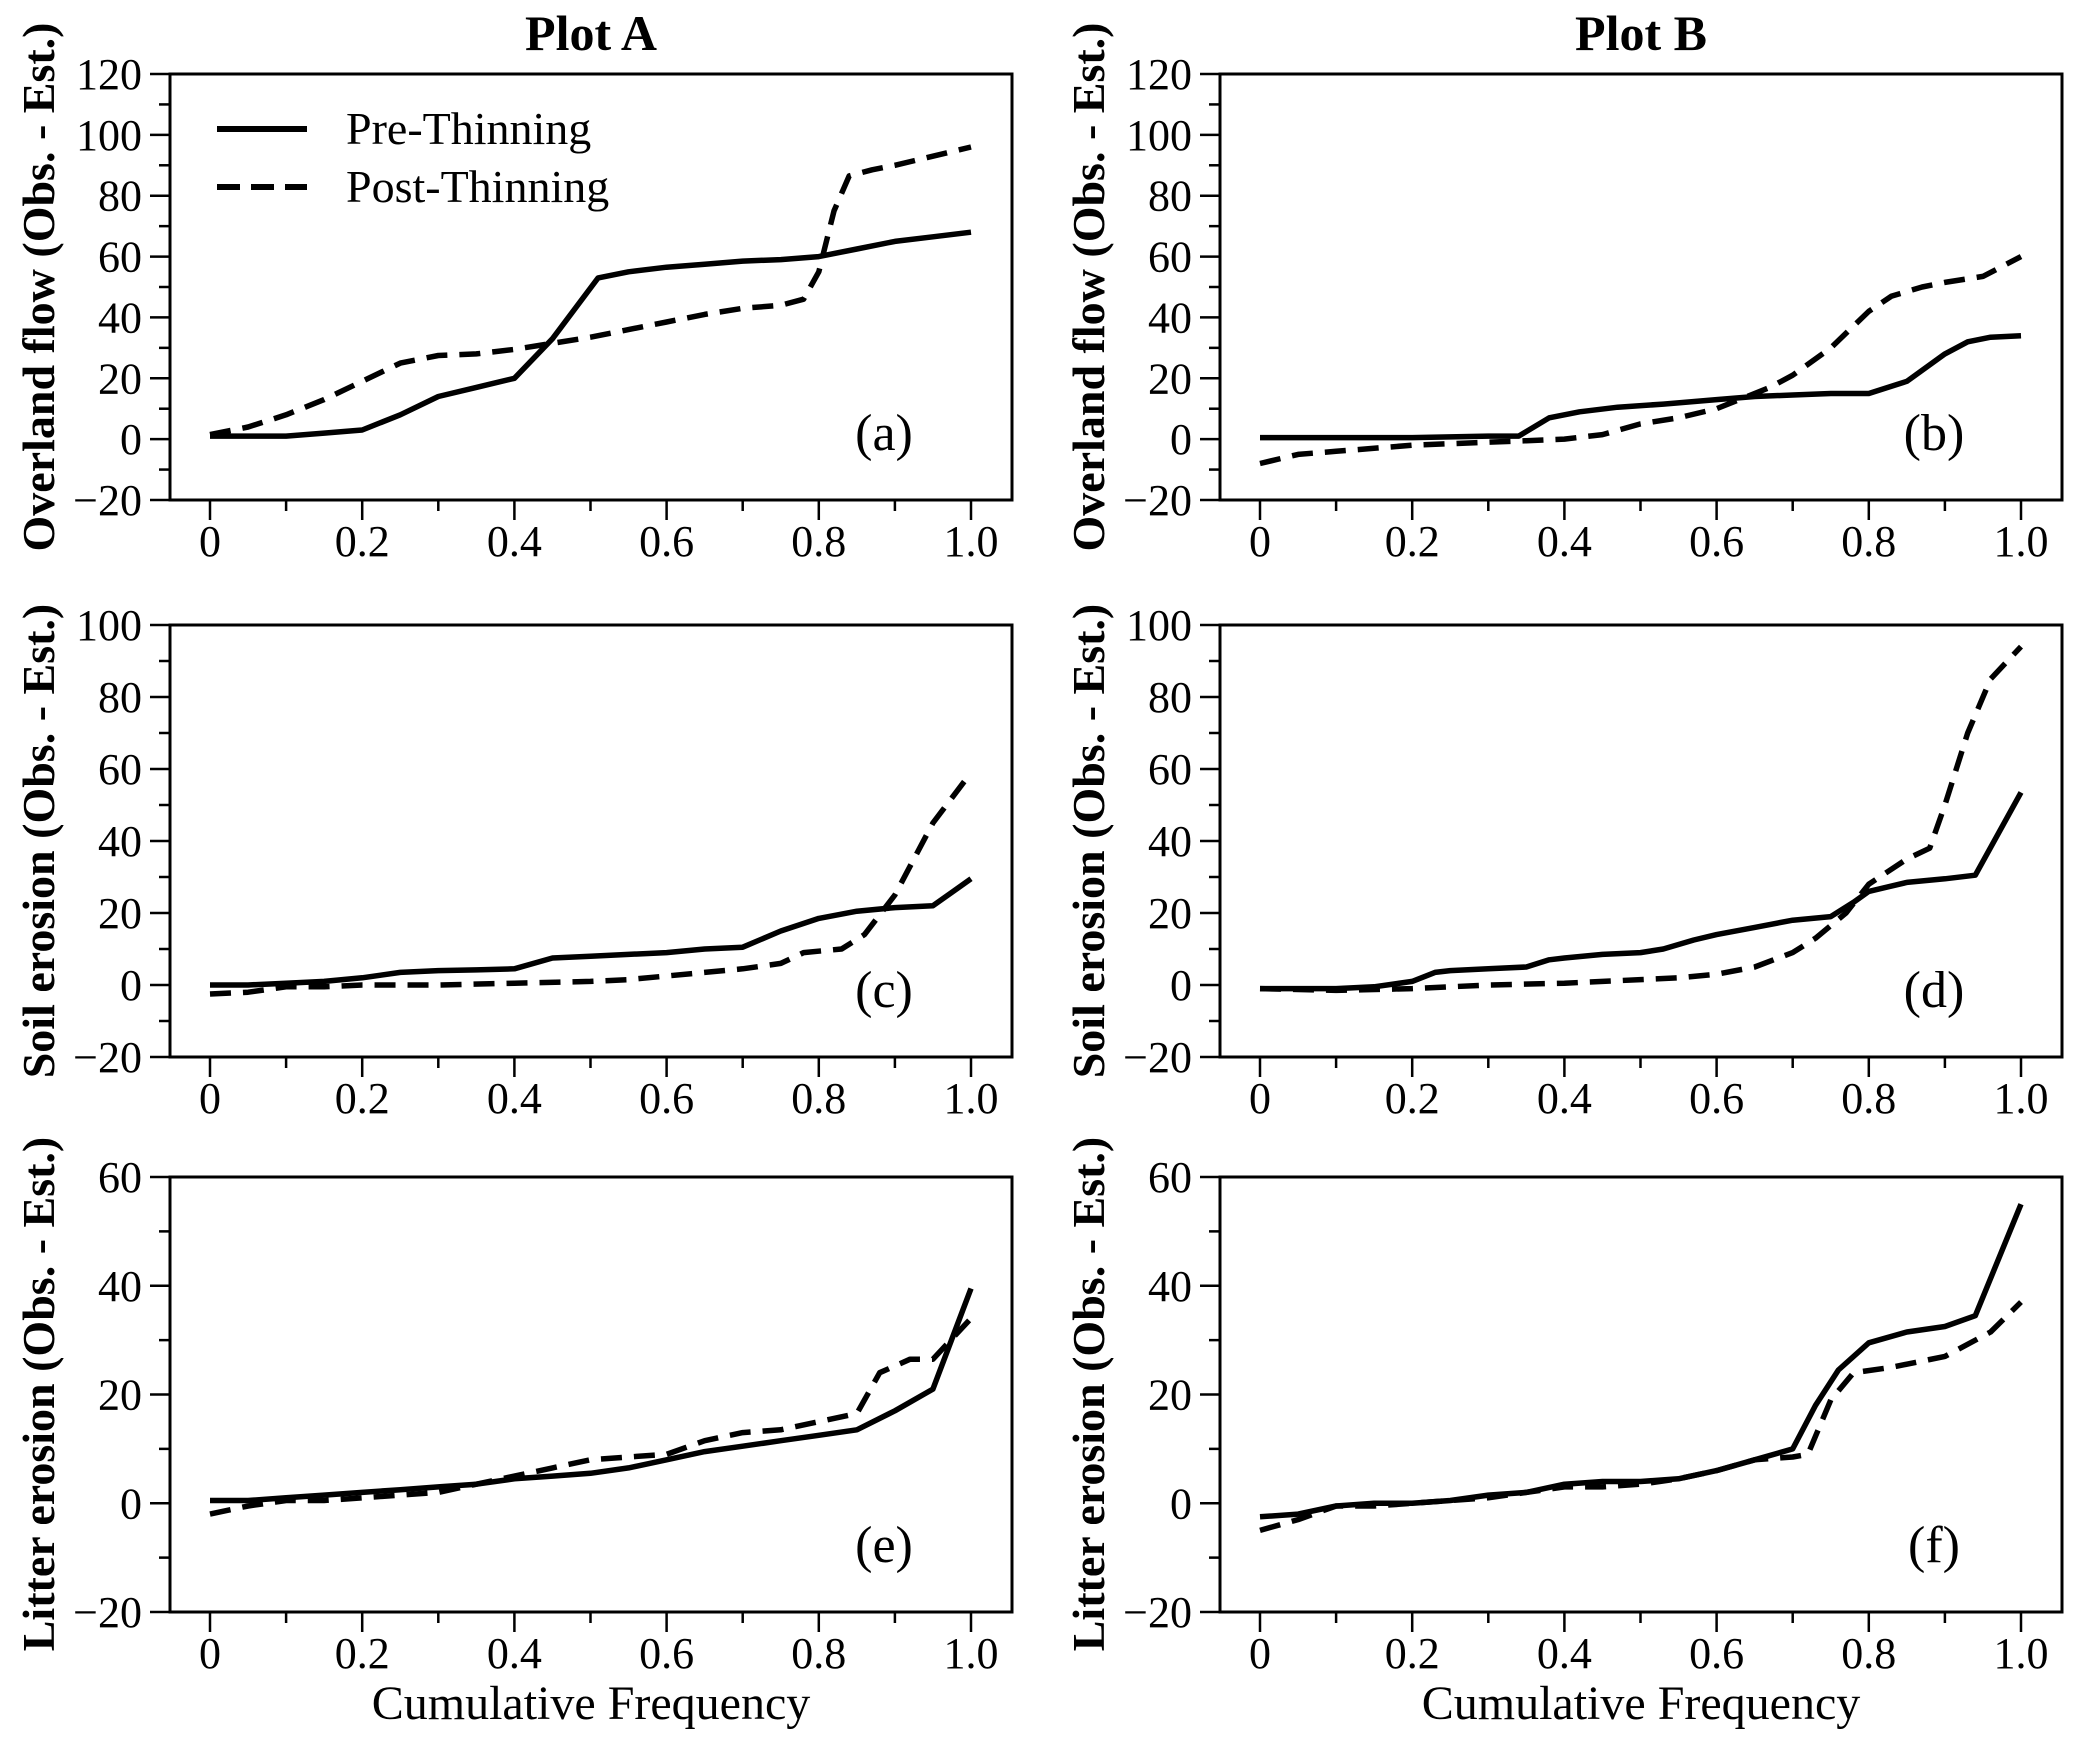 The width and height of the screenshot is (2080, 1745). Describe the element at coordinates (1641, 1703) in the screenshot. I see `x-axis-title-right: Cumulative Frequency` at that location.